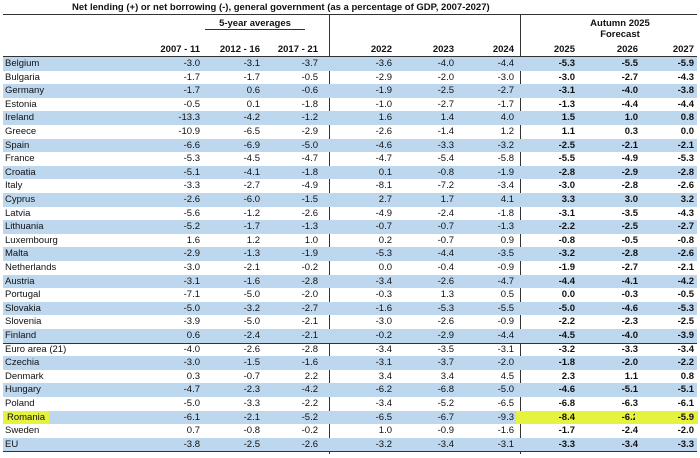 The image size is (700, 458). Describe the element at coordinates (566, 403) in the screenshot. I see `value-cell: -6.8` at that location.